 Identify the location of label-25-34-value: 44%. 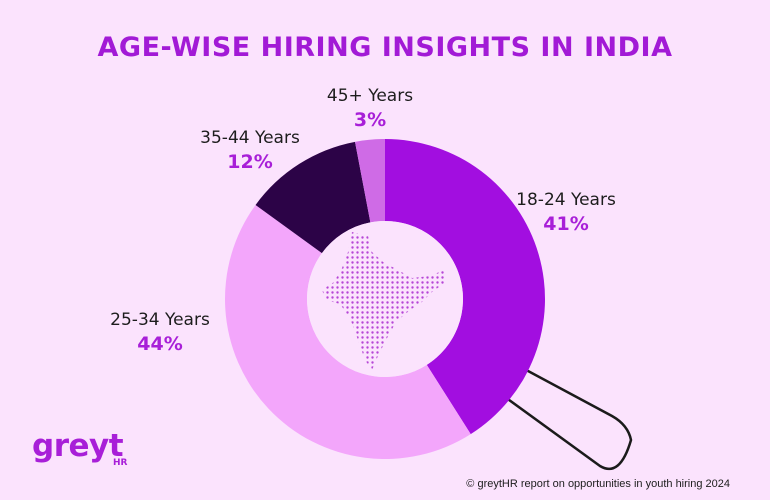
(160, 344).